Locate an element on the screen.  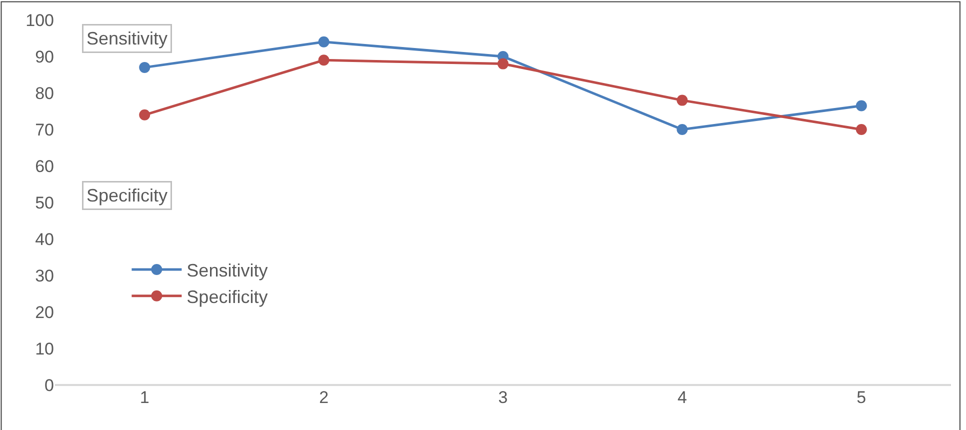
annotation: Specificity is located at coordinates (127, 196).